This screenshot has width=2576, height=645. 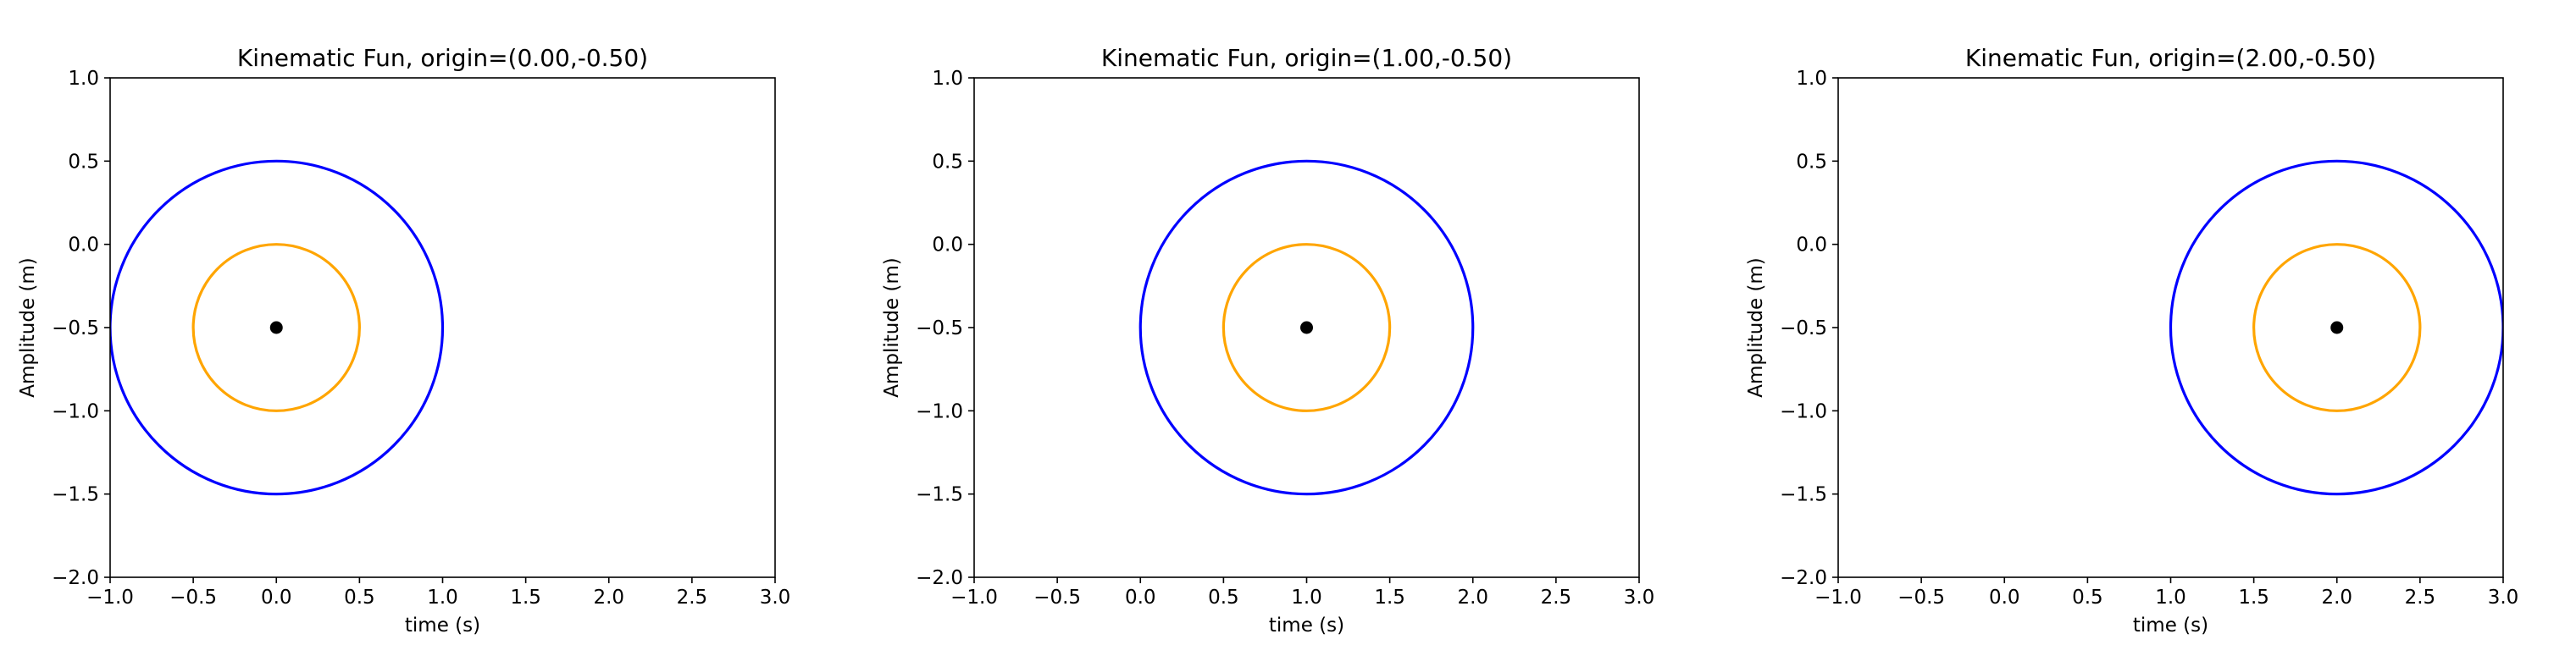 I want to click on chart-title: Kinematic Fun, origin=(0.00,-0.50), so click(x=442, y=58).